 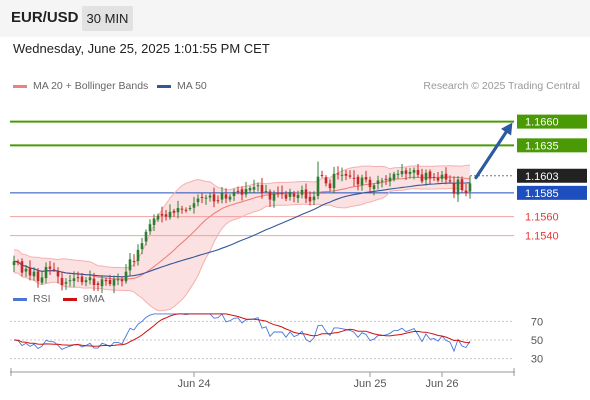 I want to click on target-label-2-text: 1.1635, so click(x=542, y=146).